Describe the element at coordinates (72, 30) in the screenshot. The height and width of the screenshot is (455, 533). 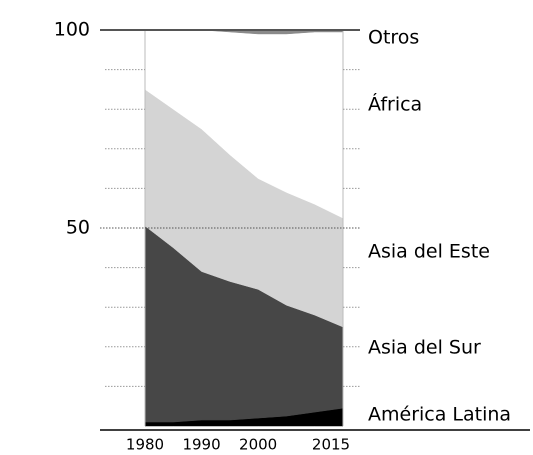
I see `y-tick-label: 100` at that location.